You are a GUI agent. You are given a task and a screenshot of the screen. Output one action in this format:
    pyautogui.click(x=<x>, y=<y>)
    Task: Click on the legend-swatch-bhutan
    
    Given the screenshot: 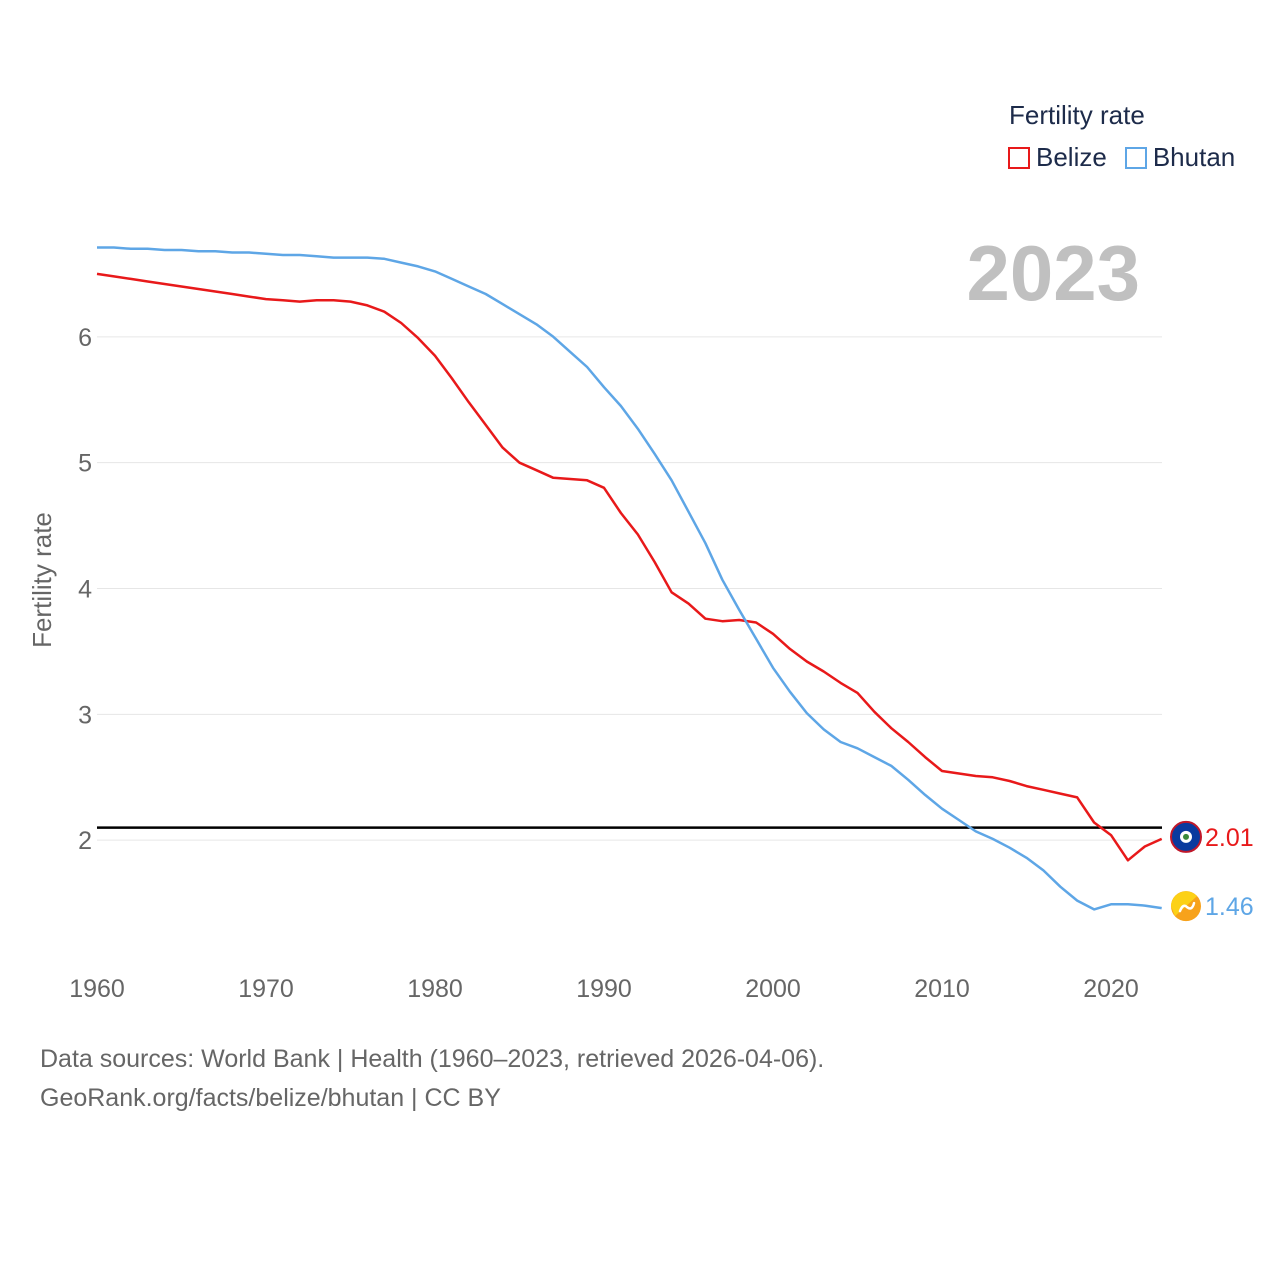 What is the action you would take?
    pyautogui.click(x=1135, y=157)
    